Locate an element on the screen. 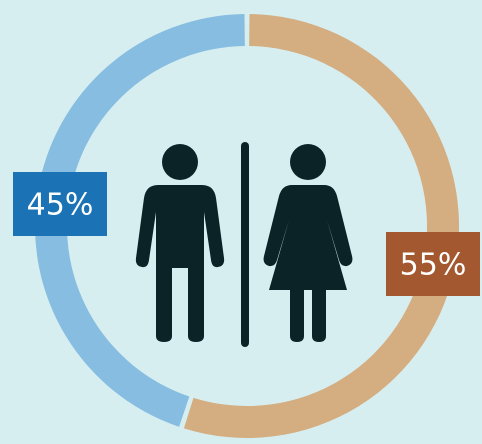 Image resolution: width=482 pixels, height=444 pixels. value-label: 45% is located at coordinates (60, 205).